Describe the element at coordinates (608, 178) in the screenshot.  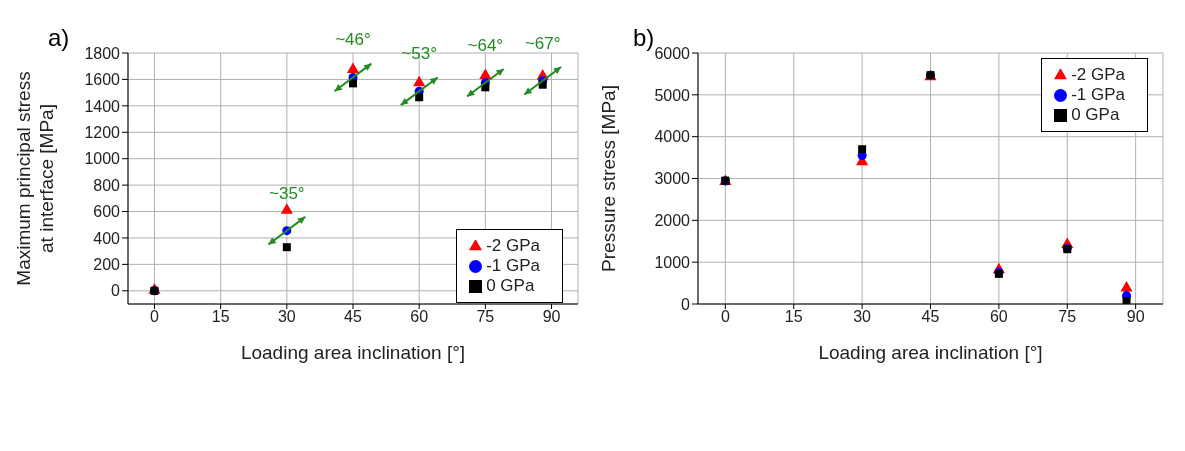
I see `y-axis-title: Pressure stress [MPa]` at that location.